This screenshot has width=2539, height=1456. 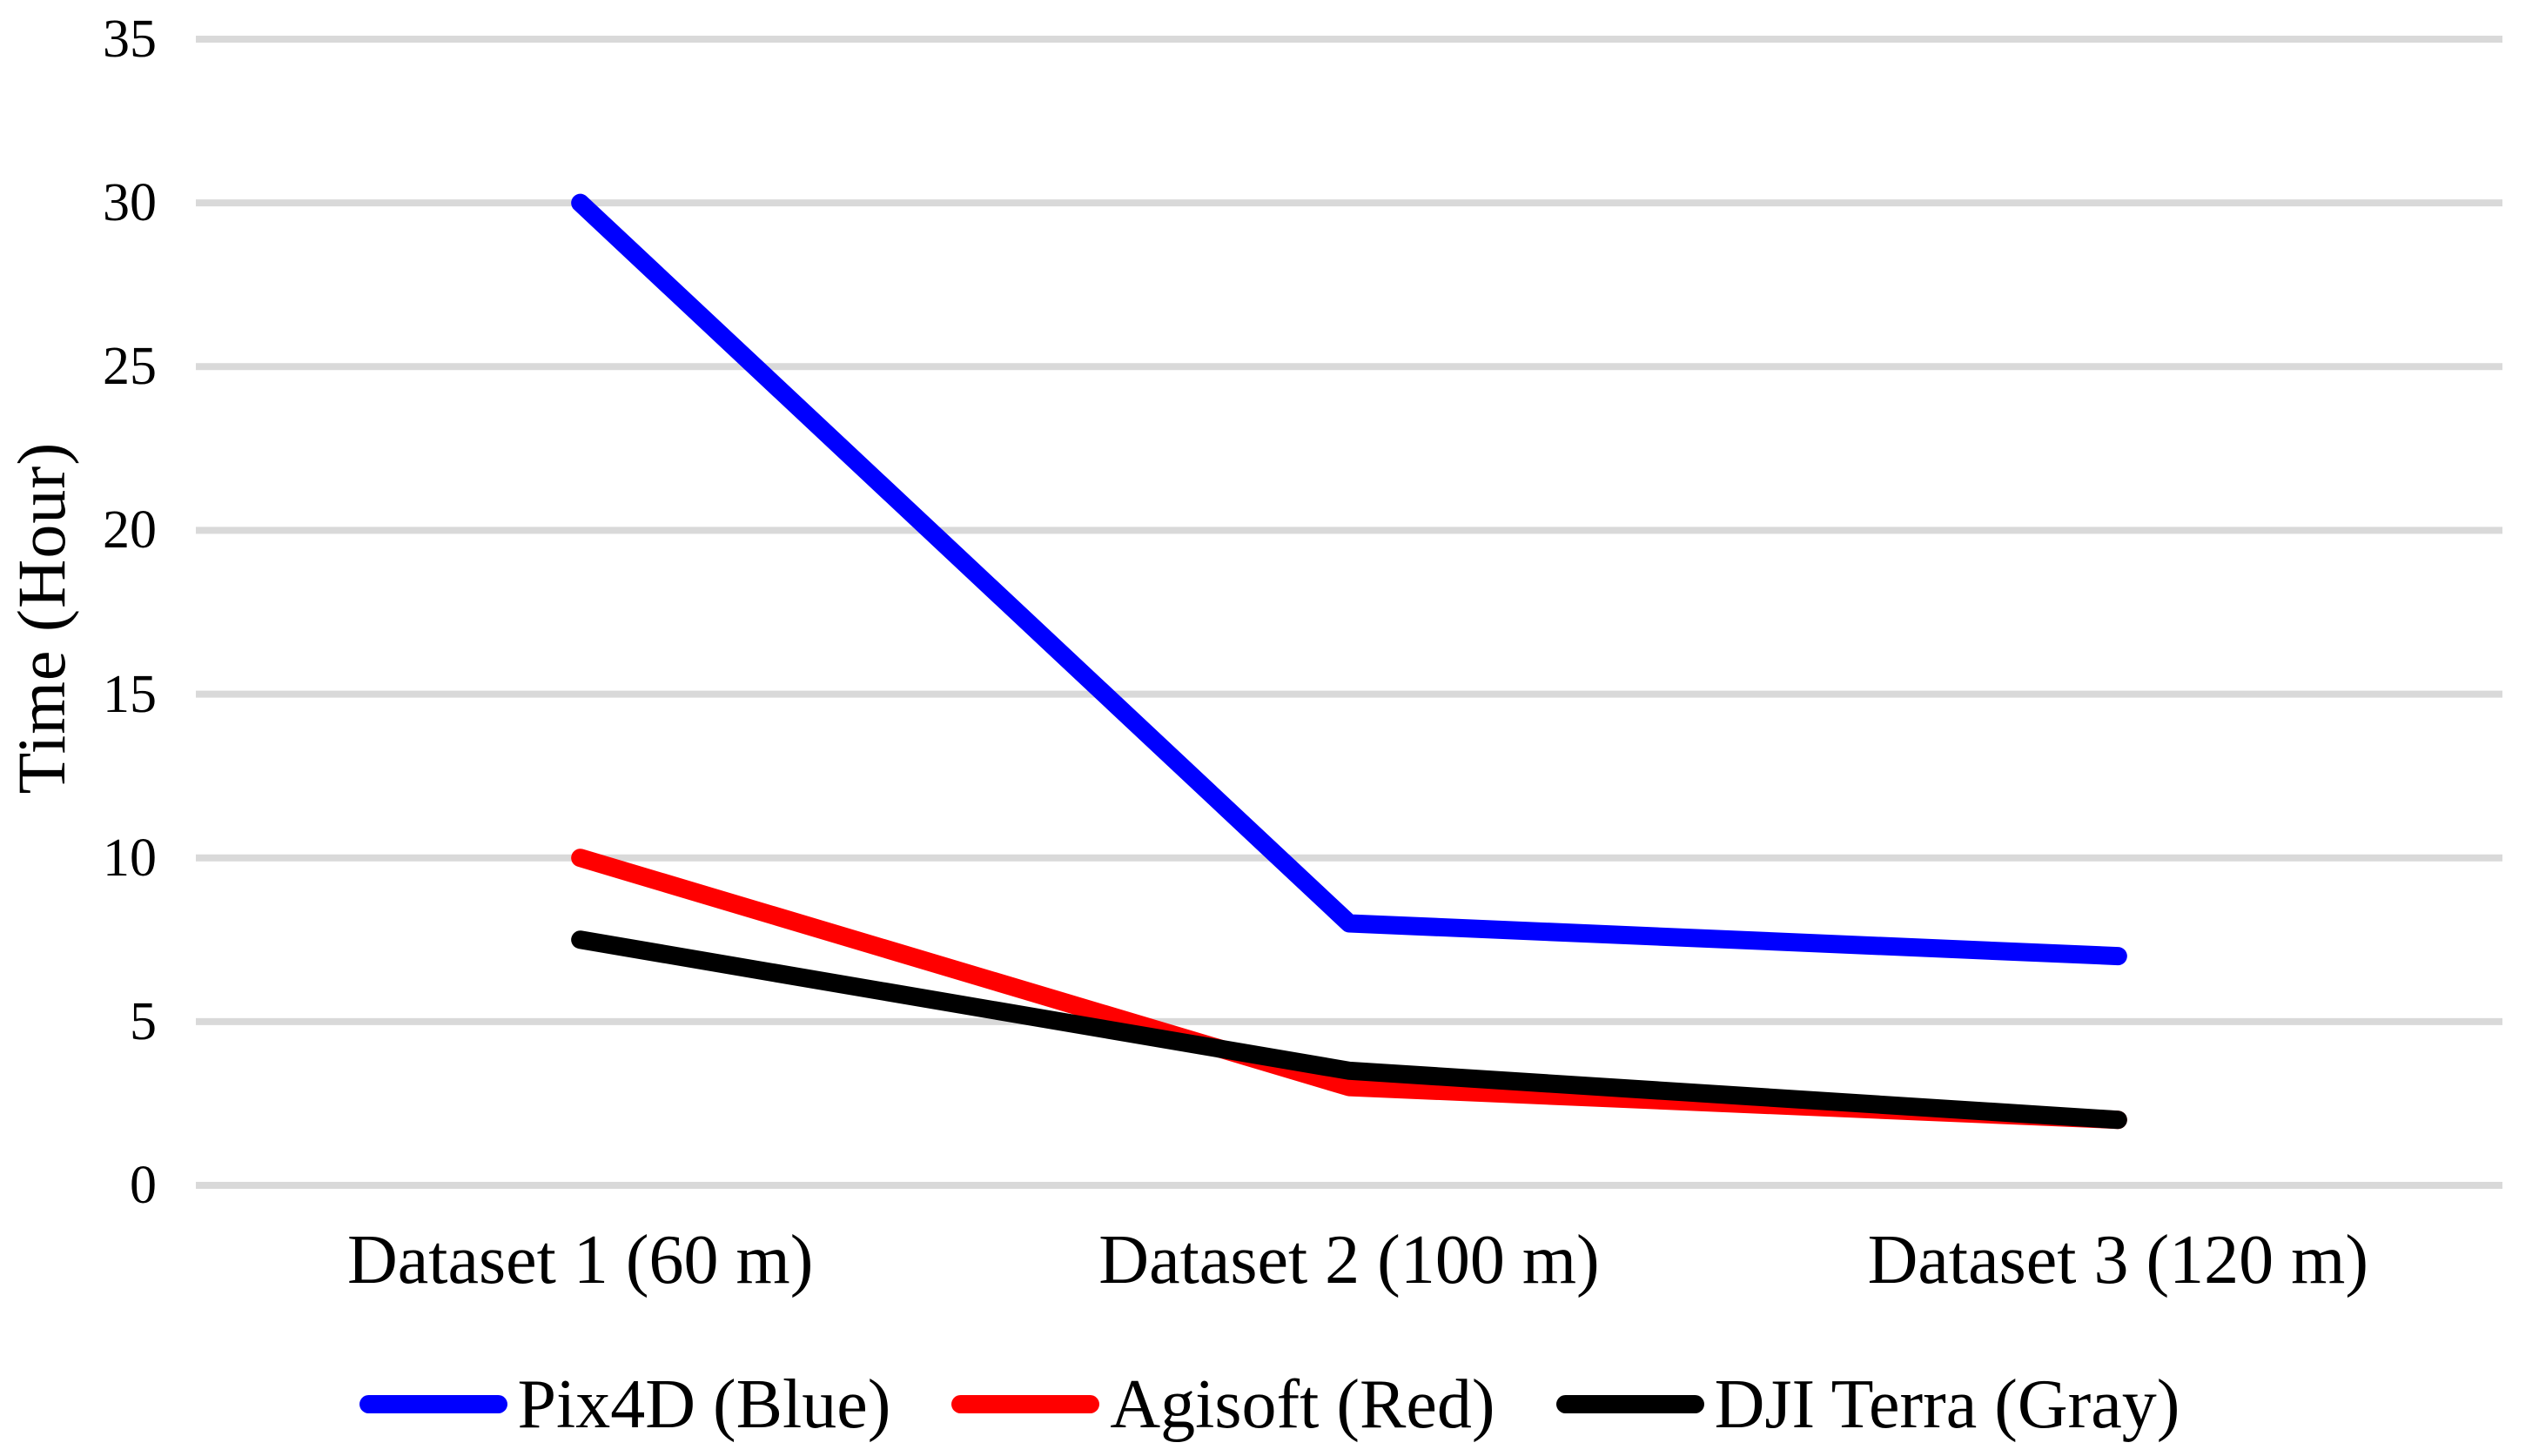 I want to click on y-tick-label-35: 35, so click(x=130, y=39).